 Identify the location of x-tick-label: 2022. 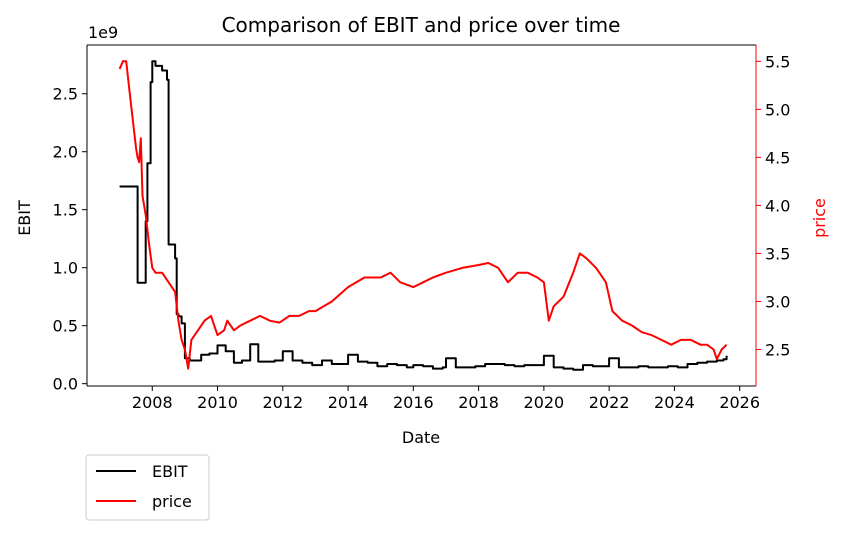
(609, 402).